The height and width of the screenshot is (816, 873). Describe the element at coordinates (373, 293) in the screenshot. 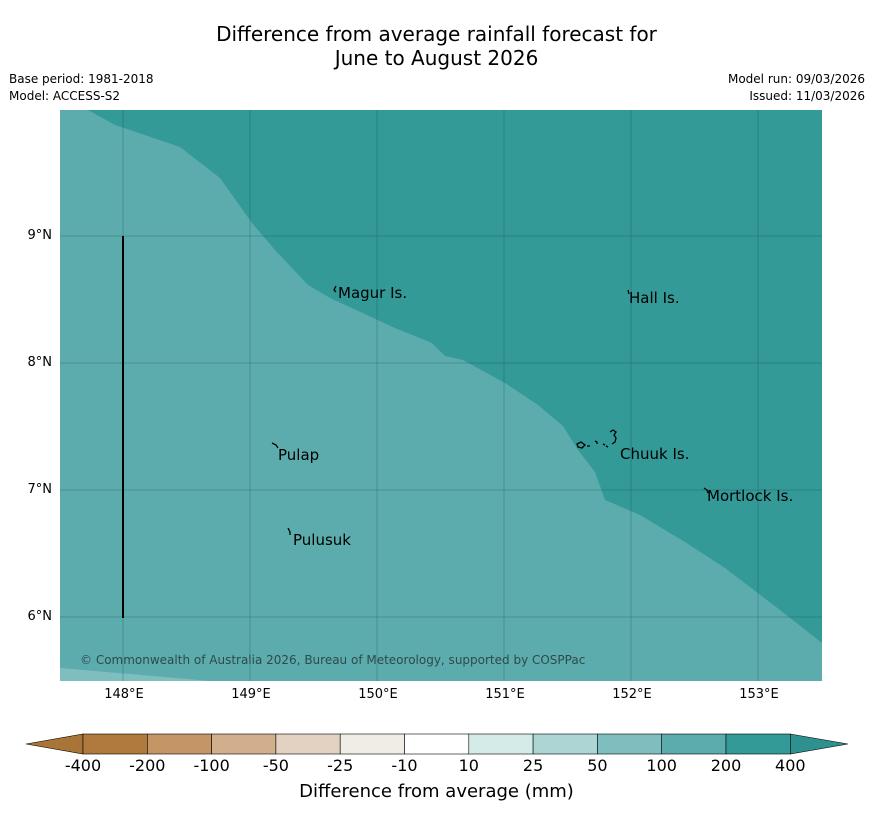

I see `place-label-magur: Magur Is.` at that location.